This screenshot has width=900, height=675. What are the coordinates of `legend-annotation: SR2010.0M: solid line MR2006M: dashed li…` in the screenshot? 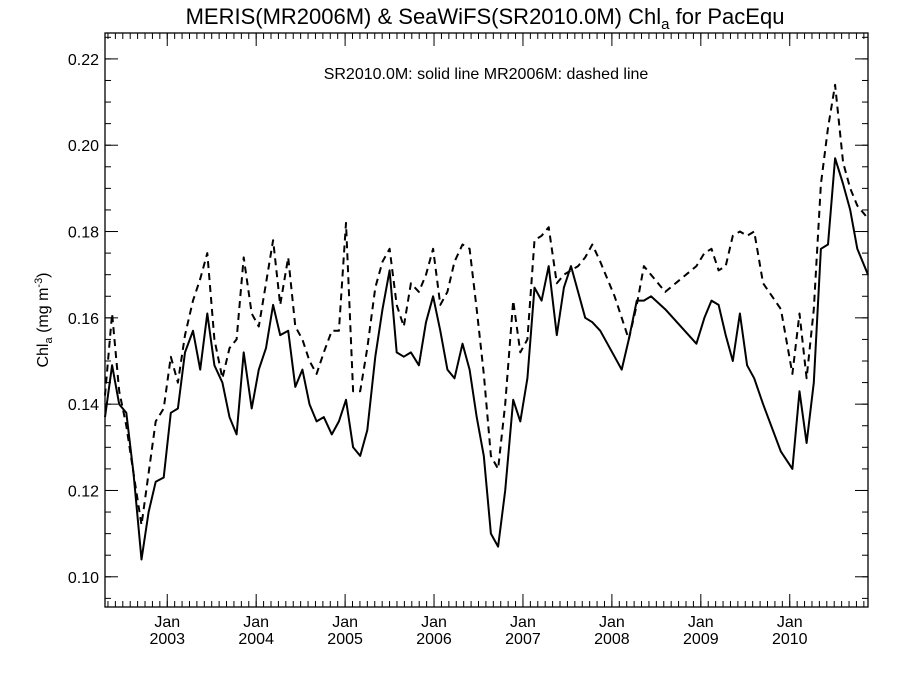 It's located at (486, 74).